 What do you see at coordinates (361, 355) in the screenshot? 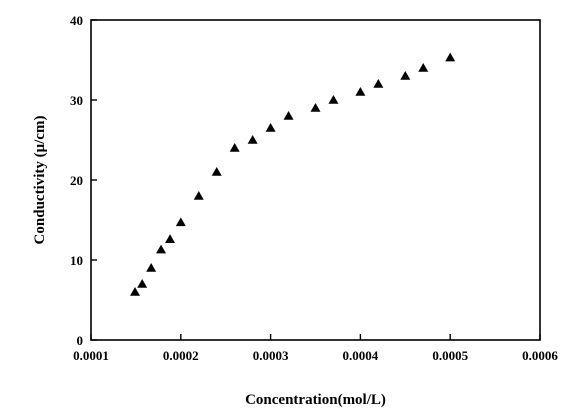
I see `x-tick-label: 0.0004` at bounding box center [361, 355].